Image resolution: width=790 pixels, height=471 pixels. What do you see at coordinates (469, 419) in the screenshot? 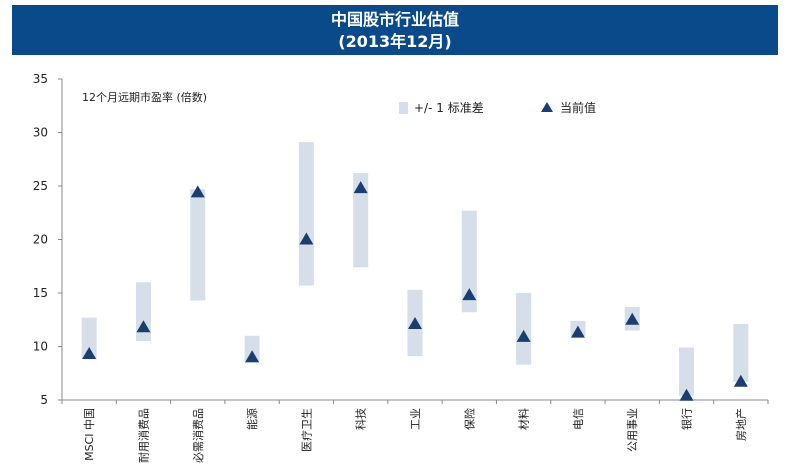
I see `category-label: 保险` at bounding box center [469, 419].